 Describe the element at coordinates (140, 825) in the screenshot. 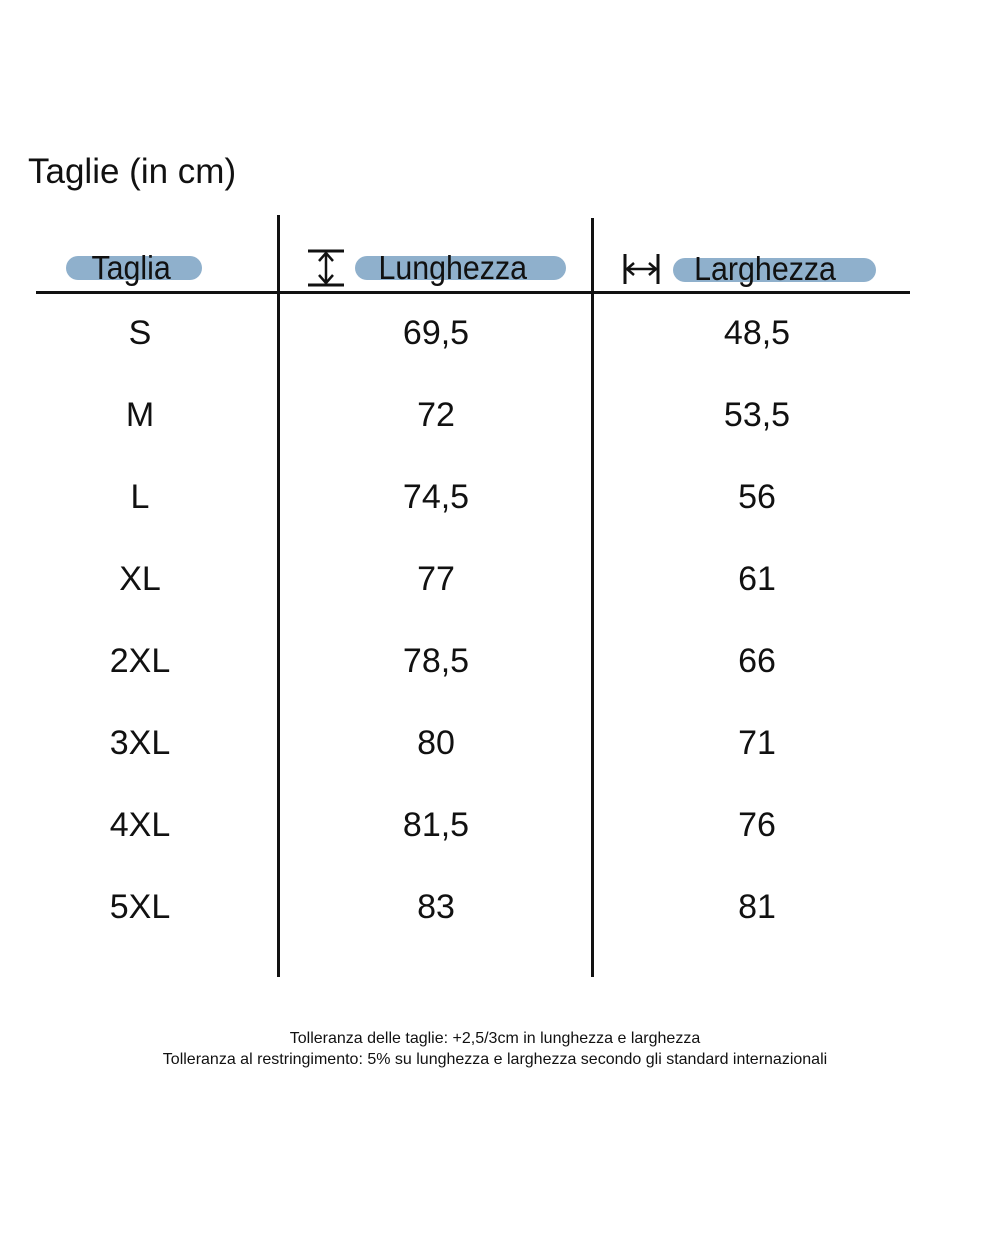

I see `cell-size: 4XL` at that location.